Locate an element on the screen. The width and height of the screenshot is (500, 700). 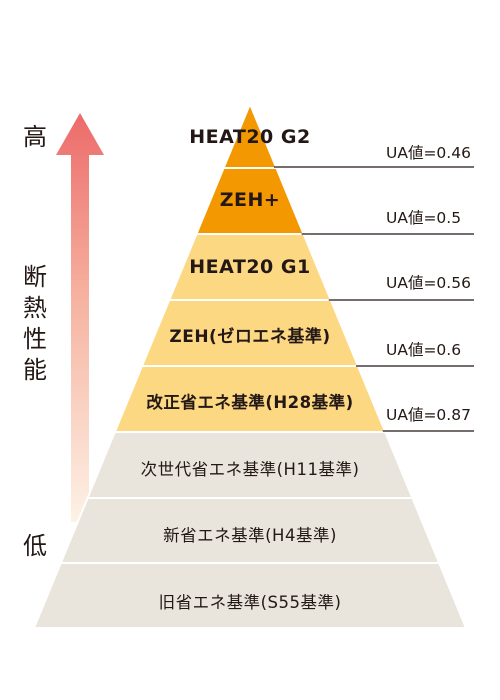
tier-label-kaisei: 改正省エネ基準(H28基準) is located at coordinates (250, 402).